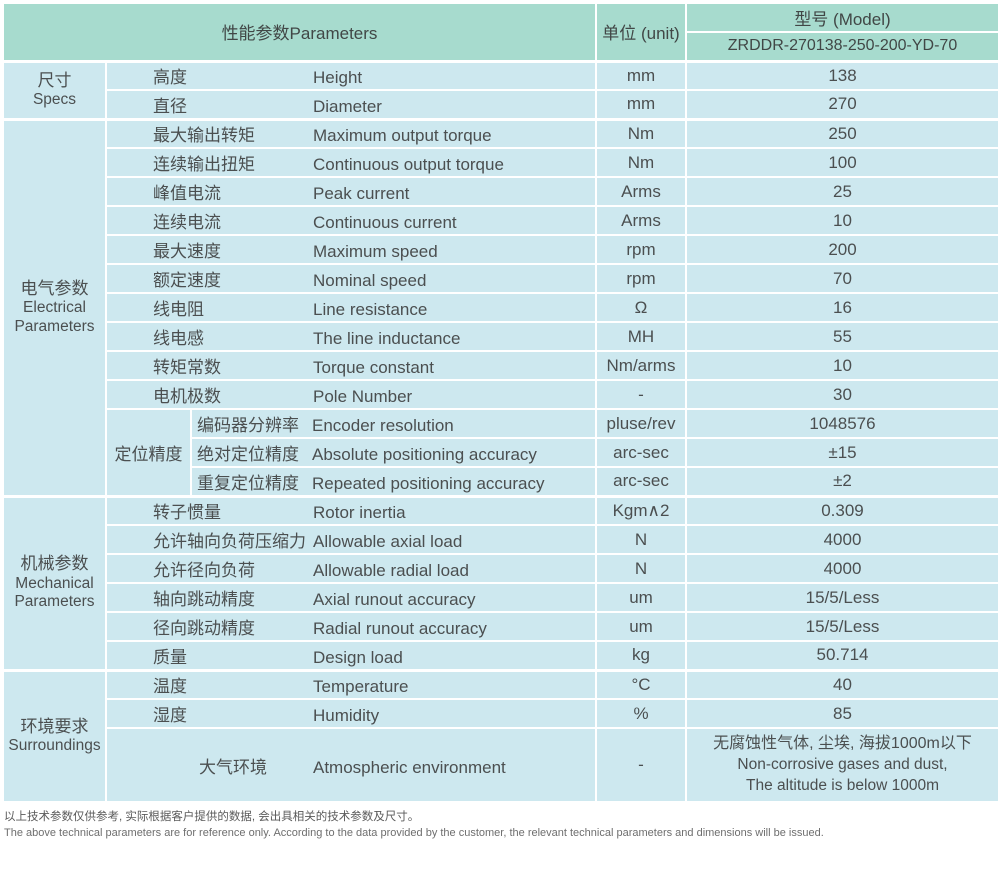 This screenshot has height=882, width=1000. What do you see at coordinates (351, 336) in the screenshot?
I see `param-label: 线电感 The line inductance` at bounding box center [351, 336].